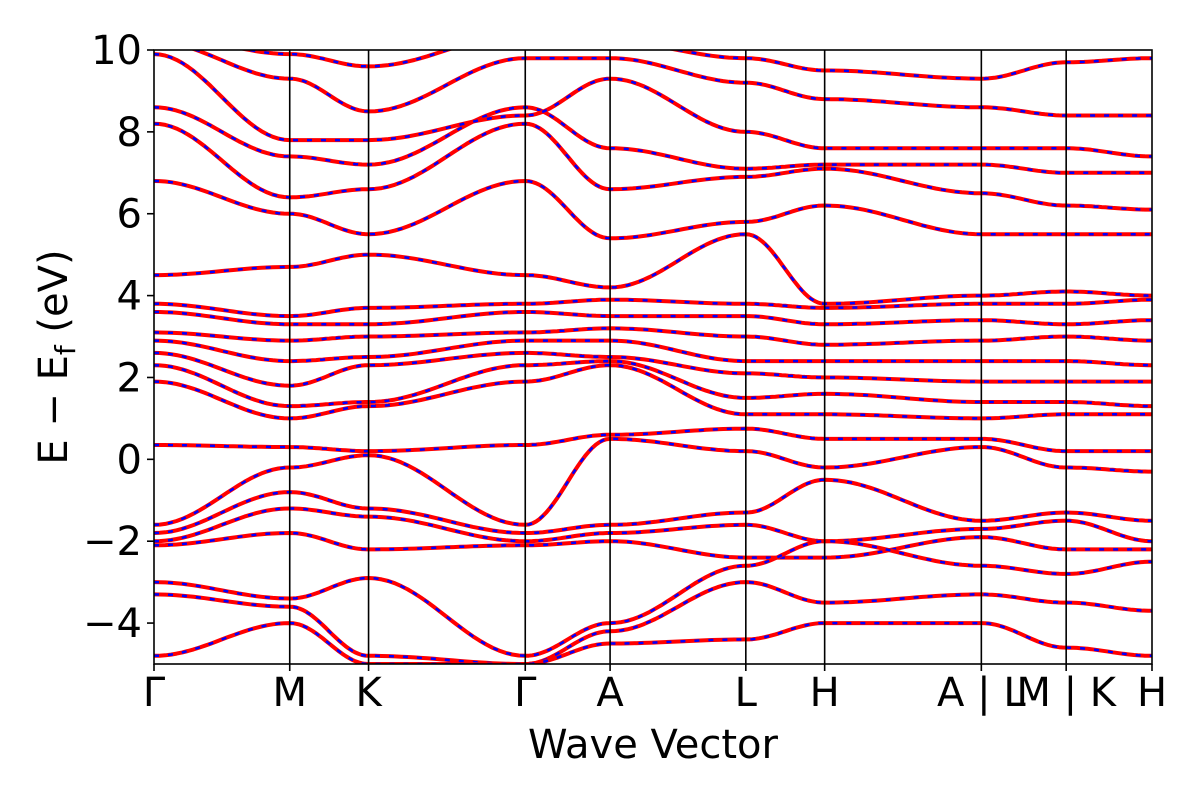  Describe the element at coordinates (129, 460) in the screenshot. I see `y-tick-label-5: 0` at that location.